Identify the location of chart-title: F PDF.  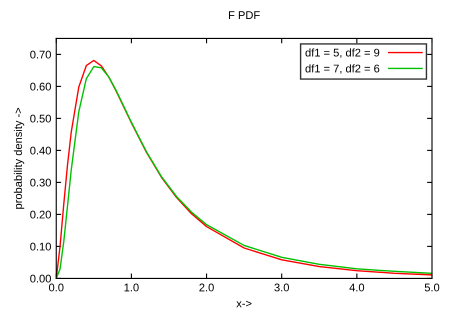
(244, 15).